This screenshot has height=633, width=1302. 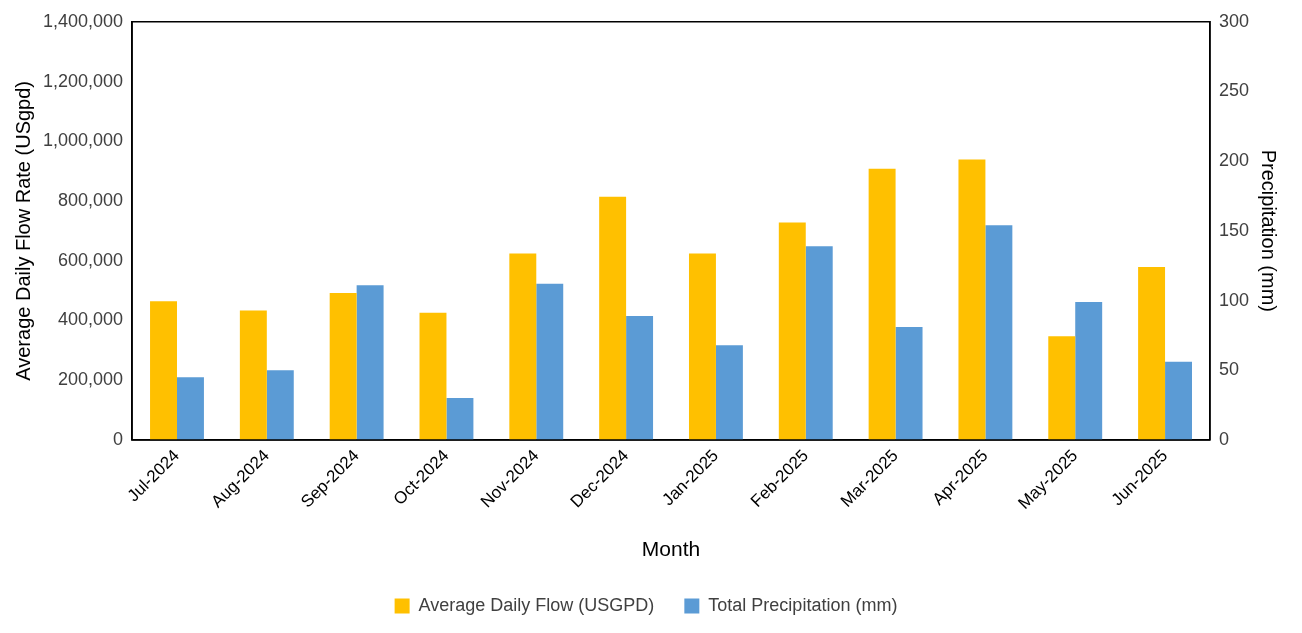 What do you see at coordinates (83, 140) in the screenshot?
I see `y-tick-label: 1,000,000` at bounding box center [83, 140].